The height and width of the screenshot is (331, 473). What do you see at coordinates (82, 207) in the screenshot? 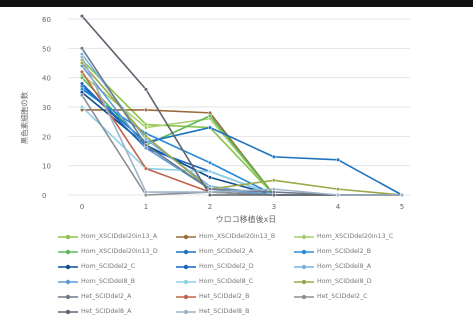
I see `x-tick-label: 0` at bounding box center [82, 207].